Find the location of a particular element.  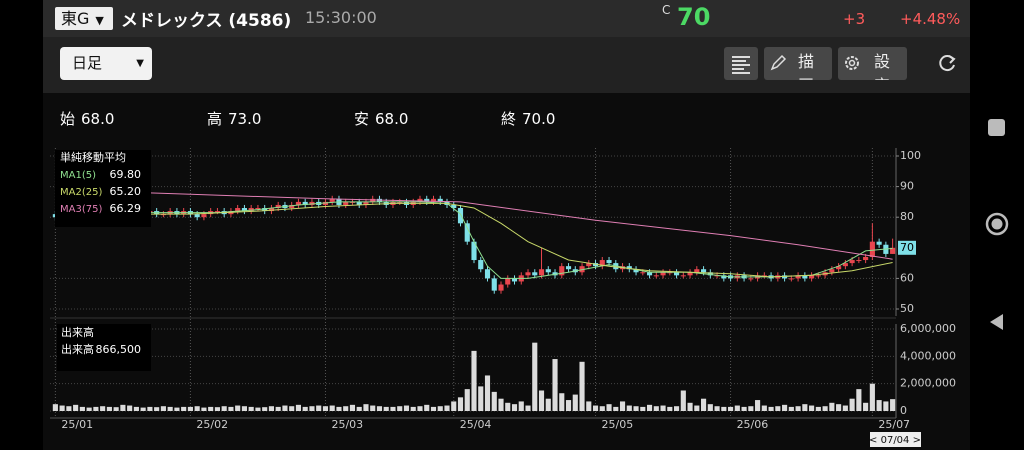

draw-button: 描画 is located at coordinates (798, 63).